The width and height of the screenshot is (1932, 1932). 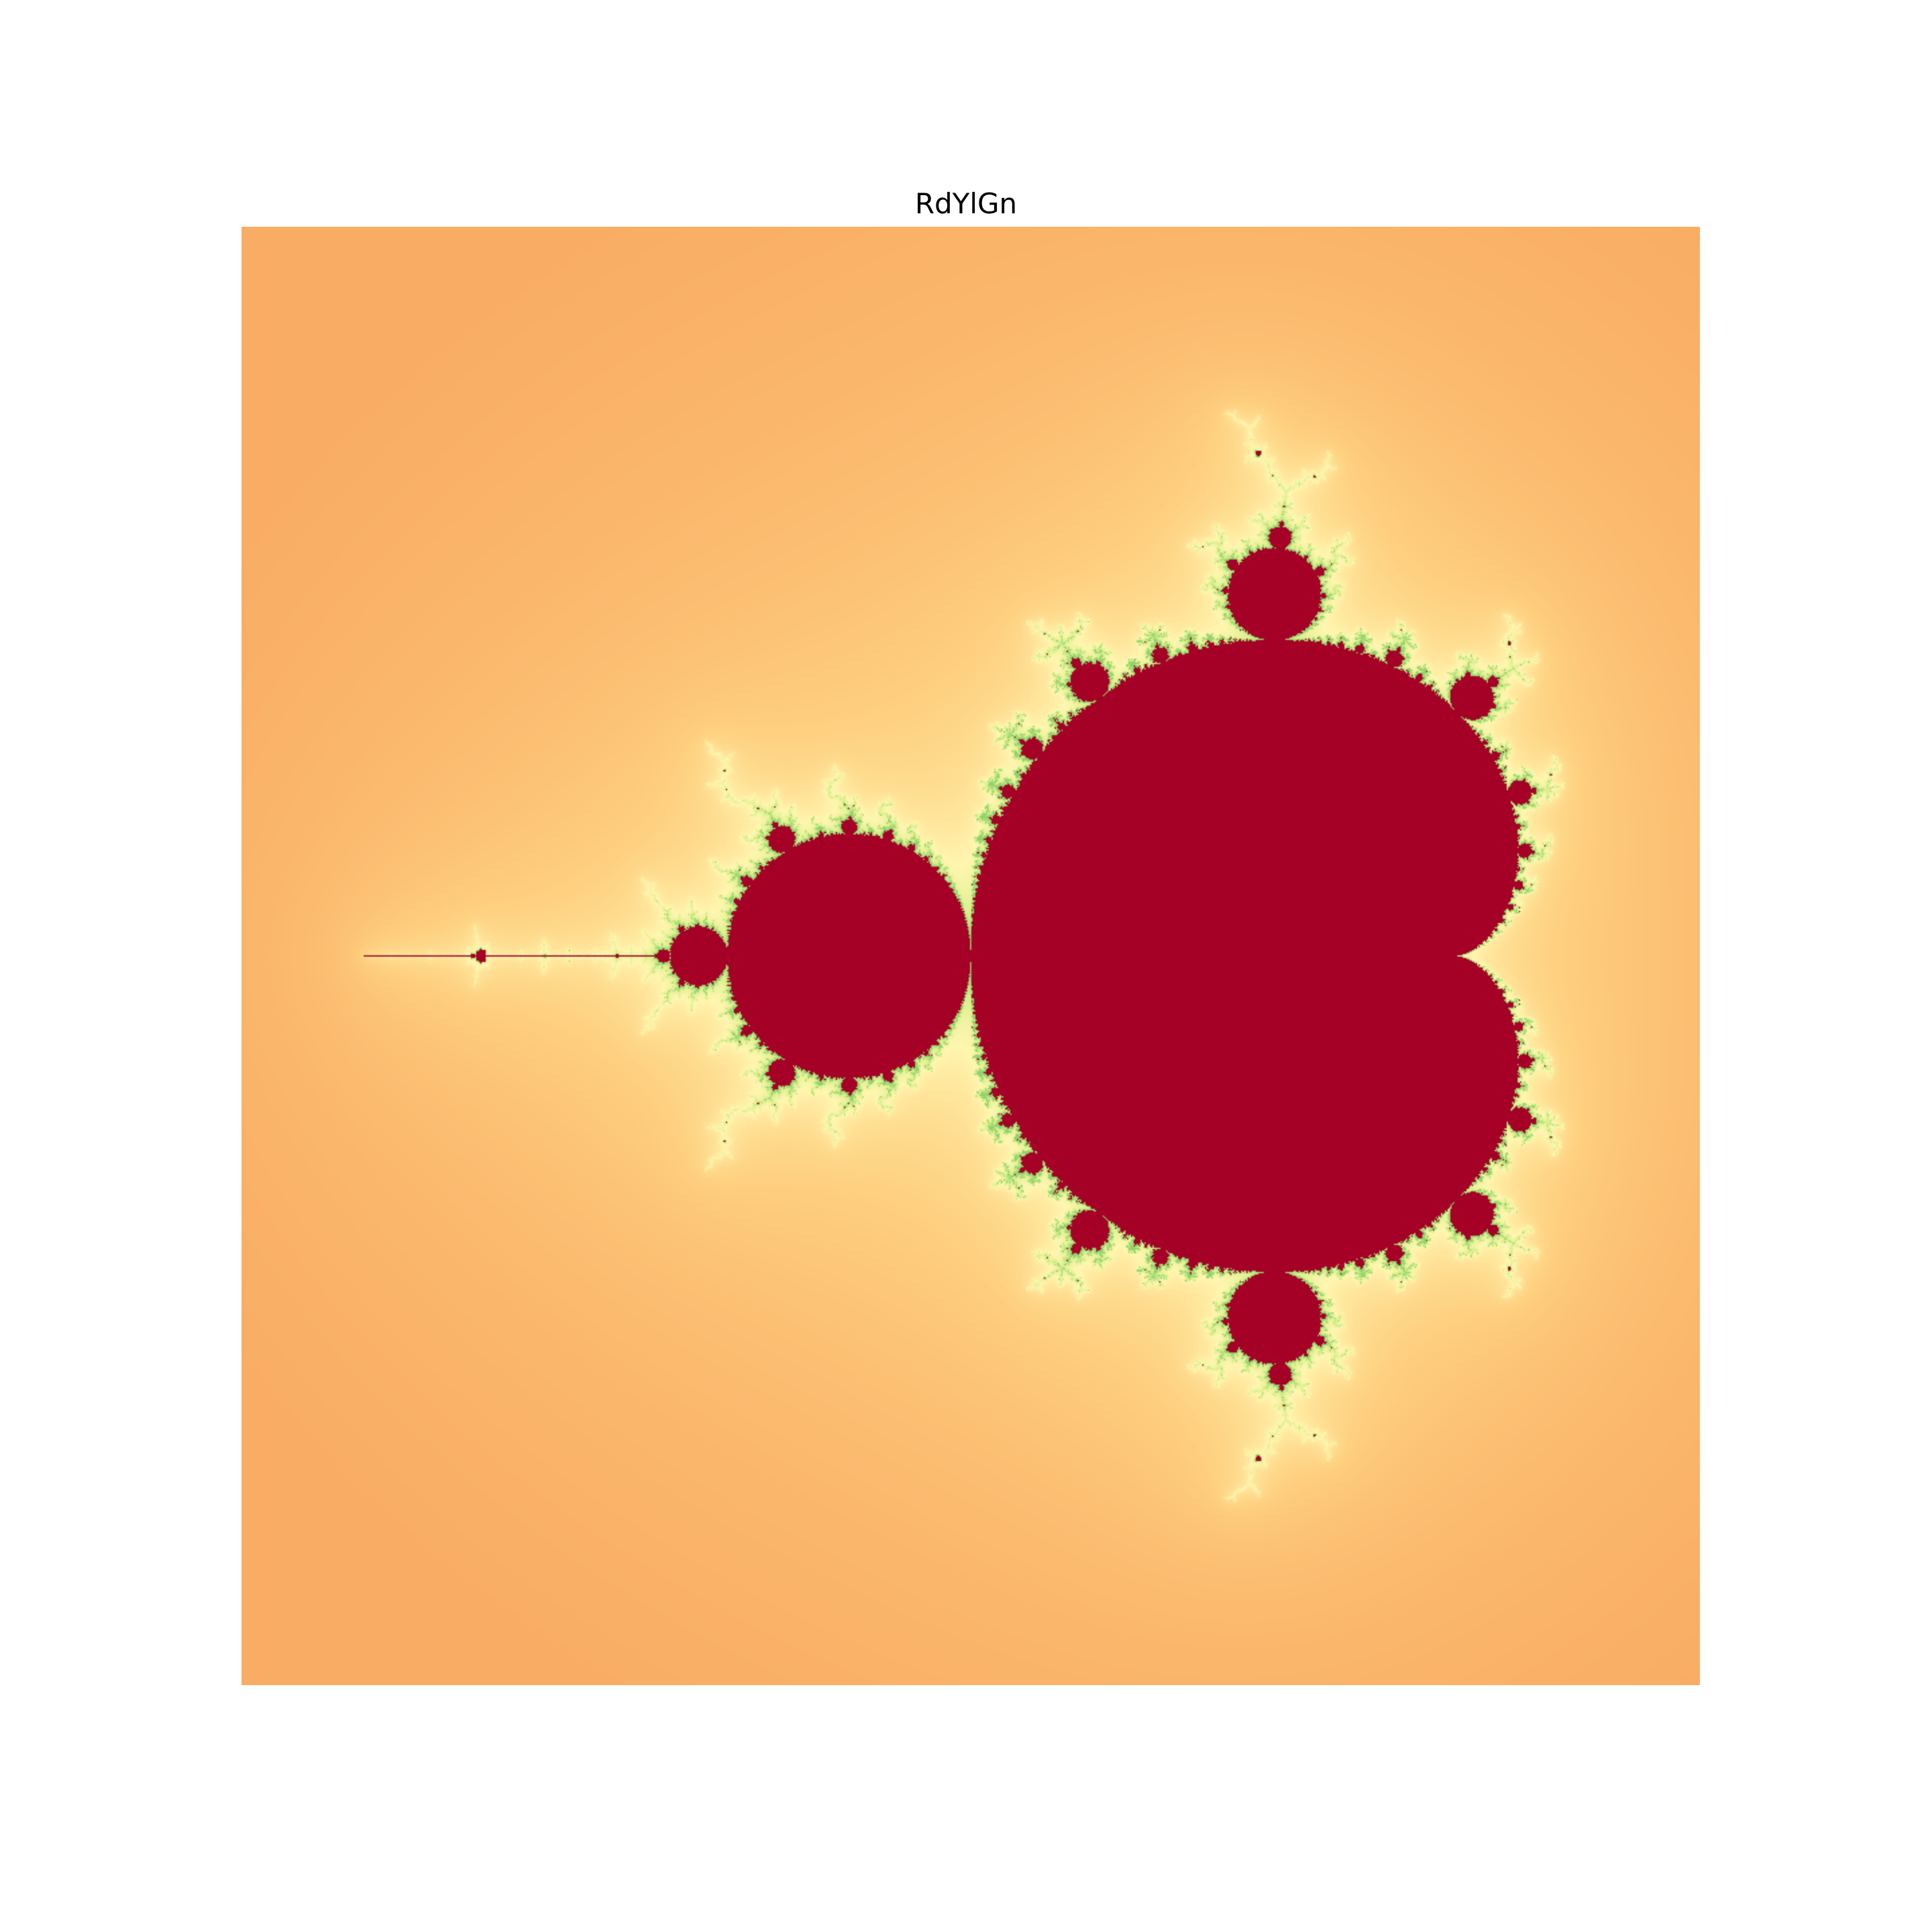 I want to click on plot-title: RdYlGn, so click(x=966, y=203).